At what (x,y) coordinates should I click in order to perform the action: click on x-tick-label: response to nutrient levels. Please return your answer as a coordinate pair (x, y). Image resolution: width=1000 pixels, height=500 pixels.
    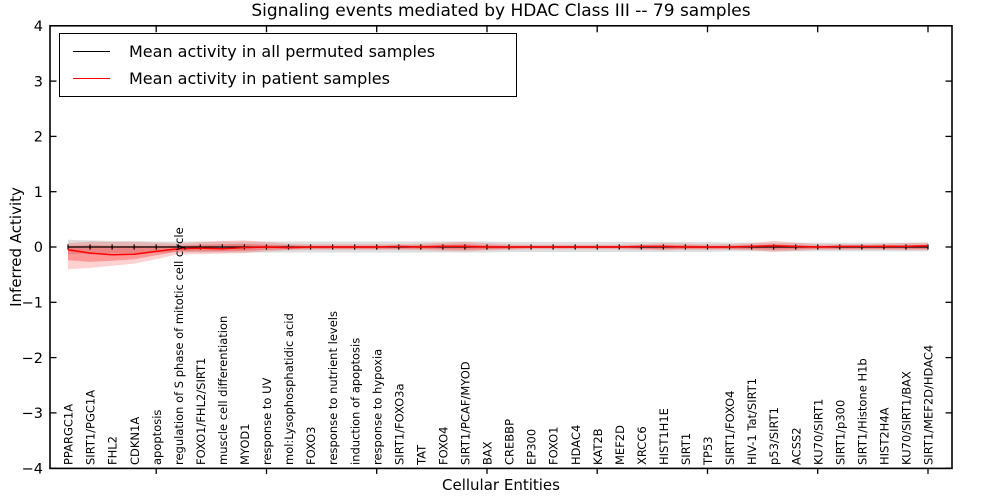
    Looking at the image, I should click on (333, 388).